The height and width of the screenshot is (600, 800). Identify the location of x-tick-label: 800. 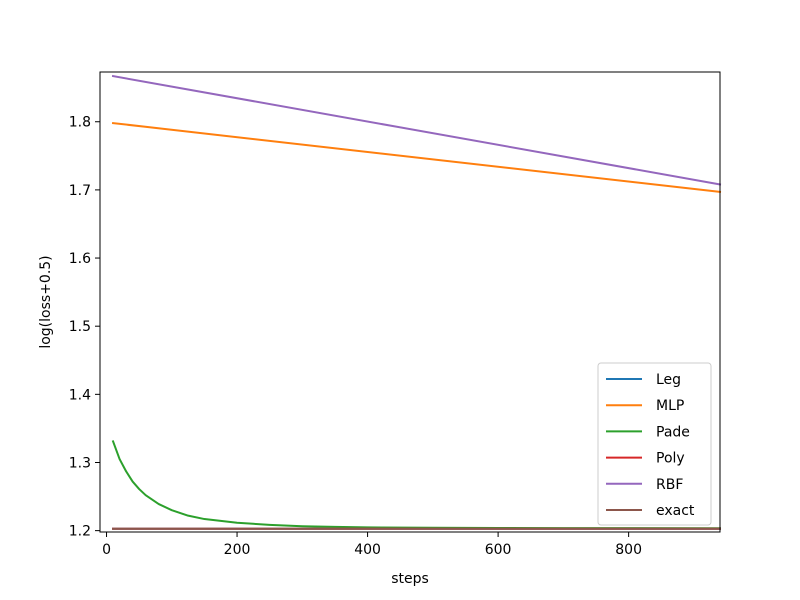
(628, 550).